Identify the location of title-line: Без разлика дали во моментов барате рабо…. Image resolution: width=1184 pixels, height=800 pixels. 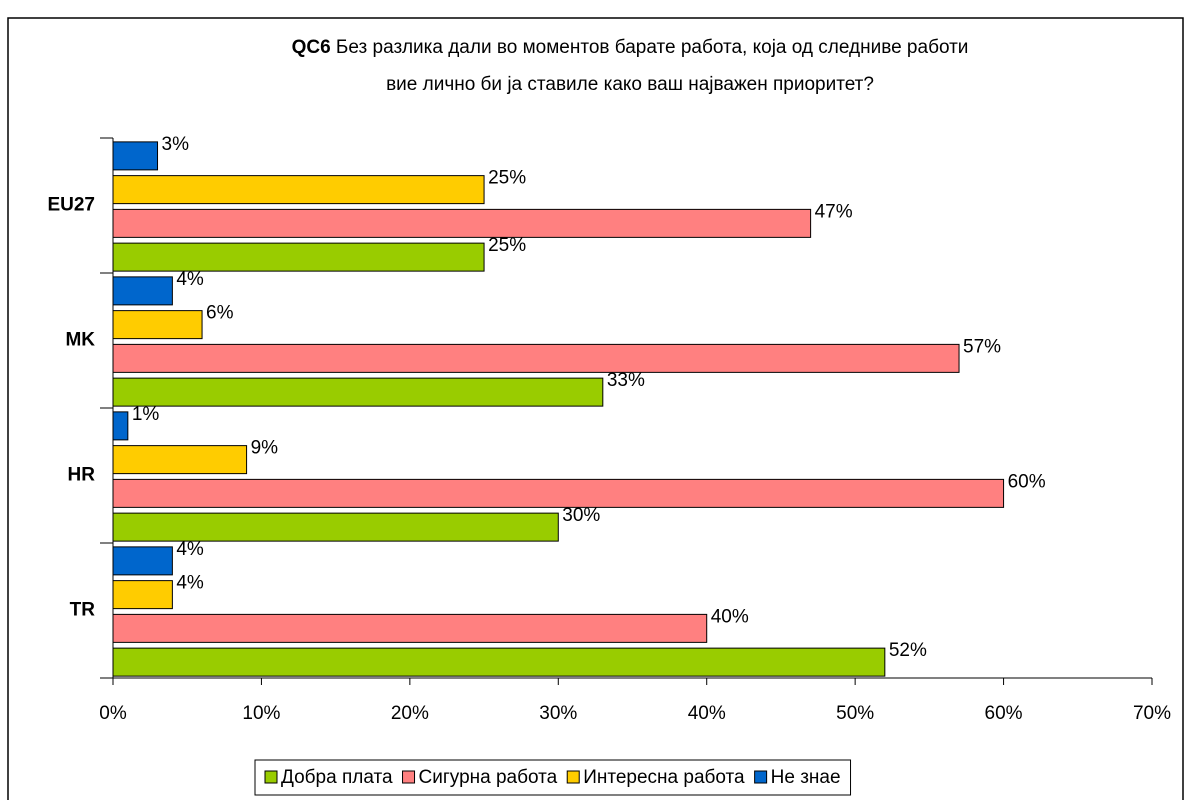
(652, 47).